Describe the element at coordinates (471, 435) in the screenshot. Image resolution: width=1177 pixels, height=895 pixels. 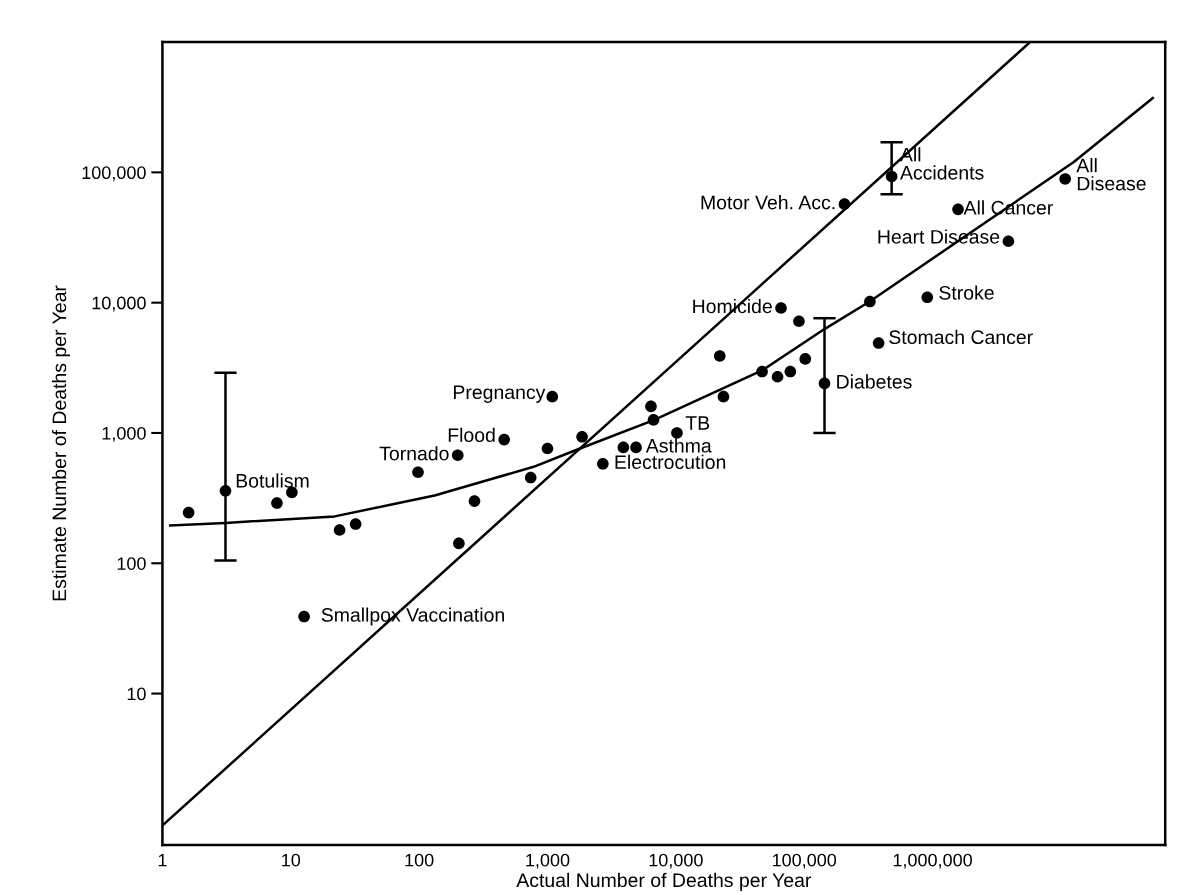
I see `annotation: Flood` at that location.